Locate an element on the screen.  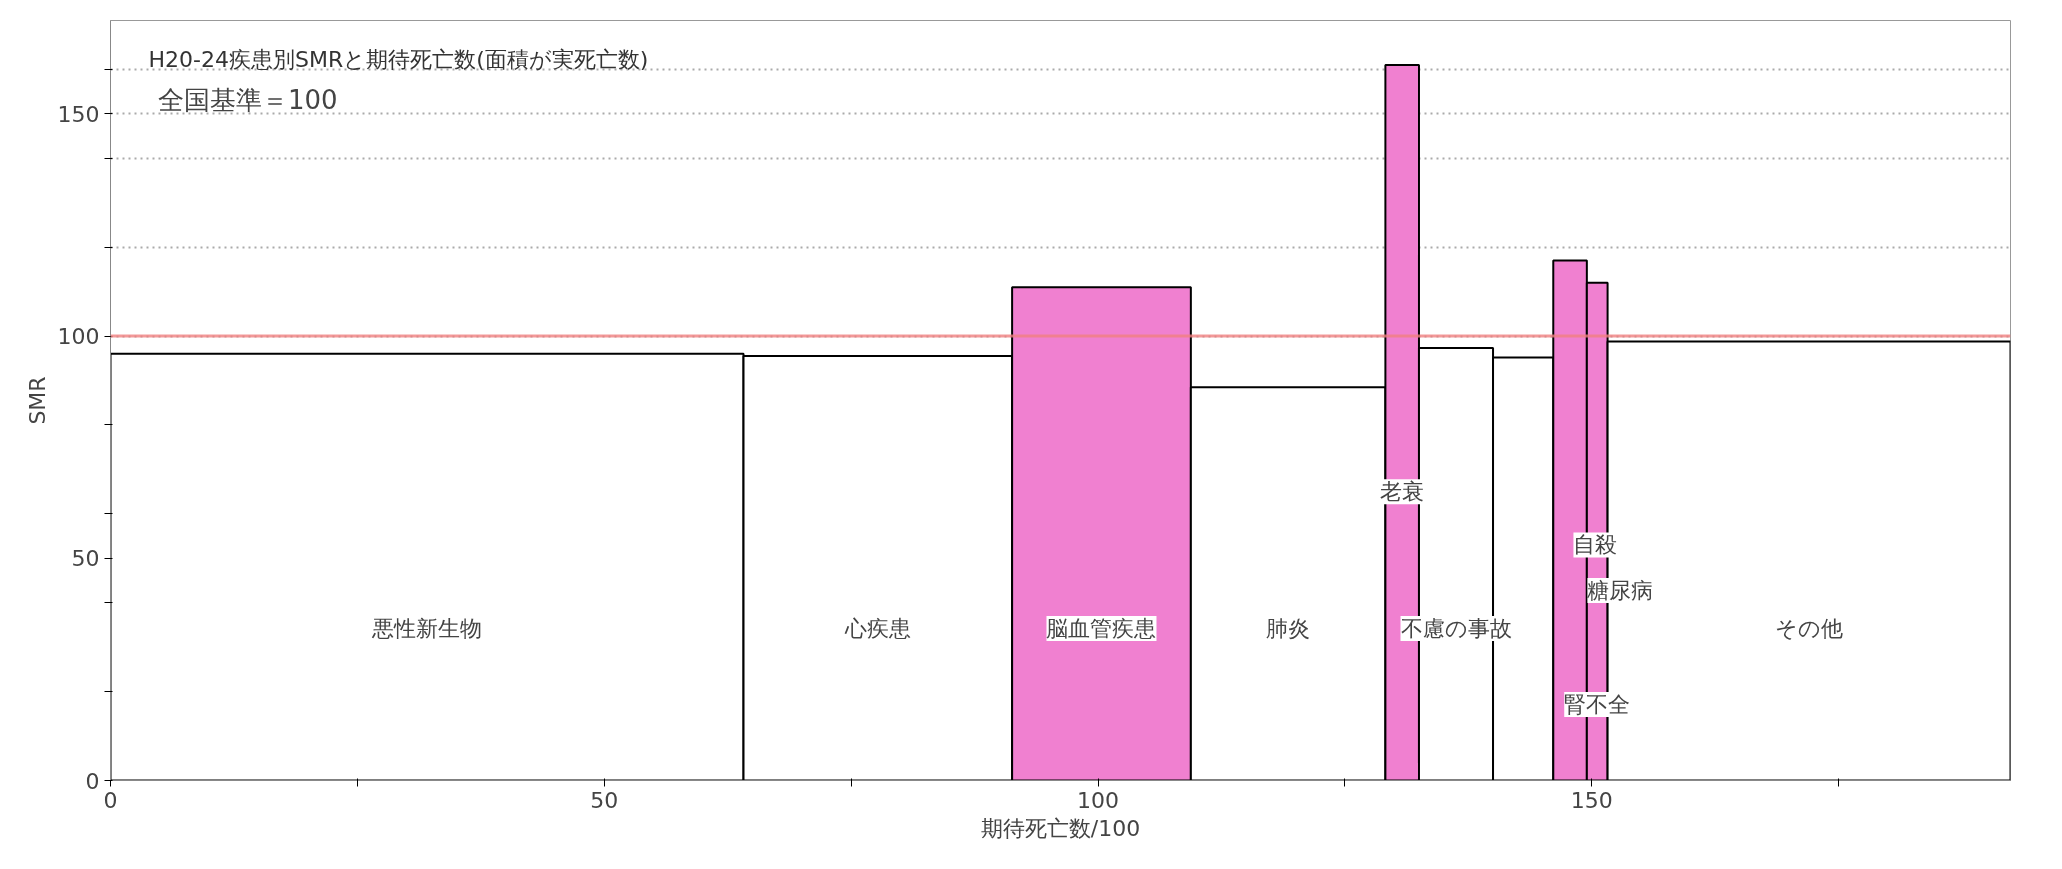
x-tick-label: 50 is located at coordinates (604, 800).